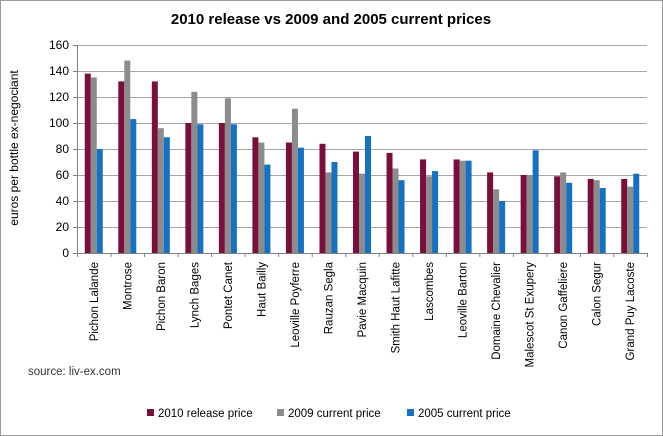 The image size is (663, 436). Describe the element at coordinates (162, 296) in the screenshot. I see `x-category-label: Pichon Baron` at that location.